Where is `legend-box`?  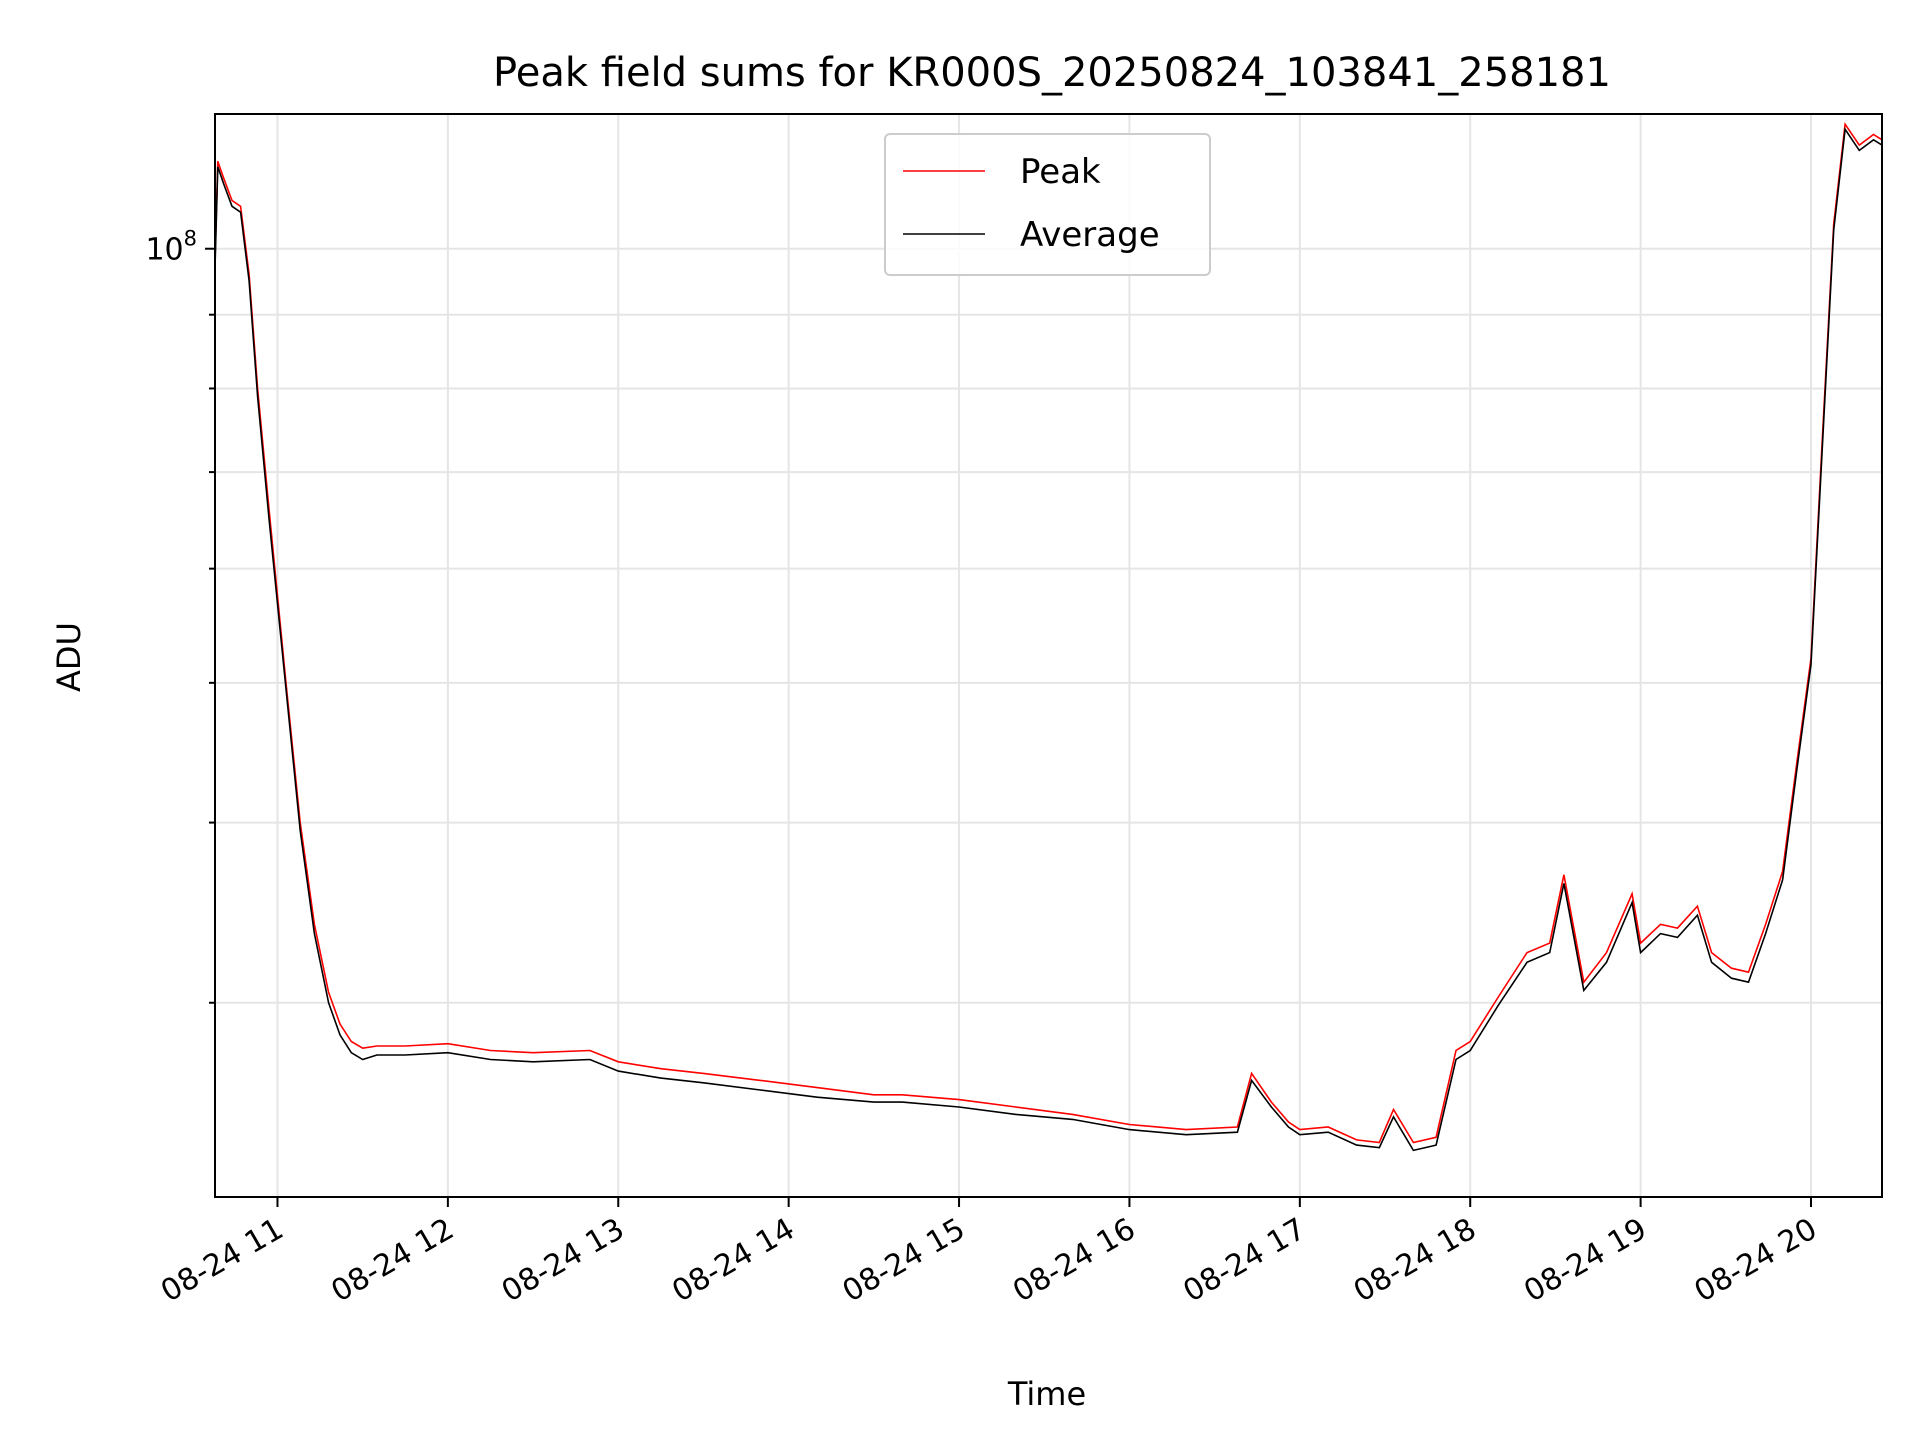
legend-box is located at coordinates (1047, 204).